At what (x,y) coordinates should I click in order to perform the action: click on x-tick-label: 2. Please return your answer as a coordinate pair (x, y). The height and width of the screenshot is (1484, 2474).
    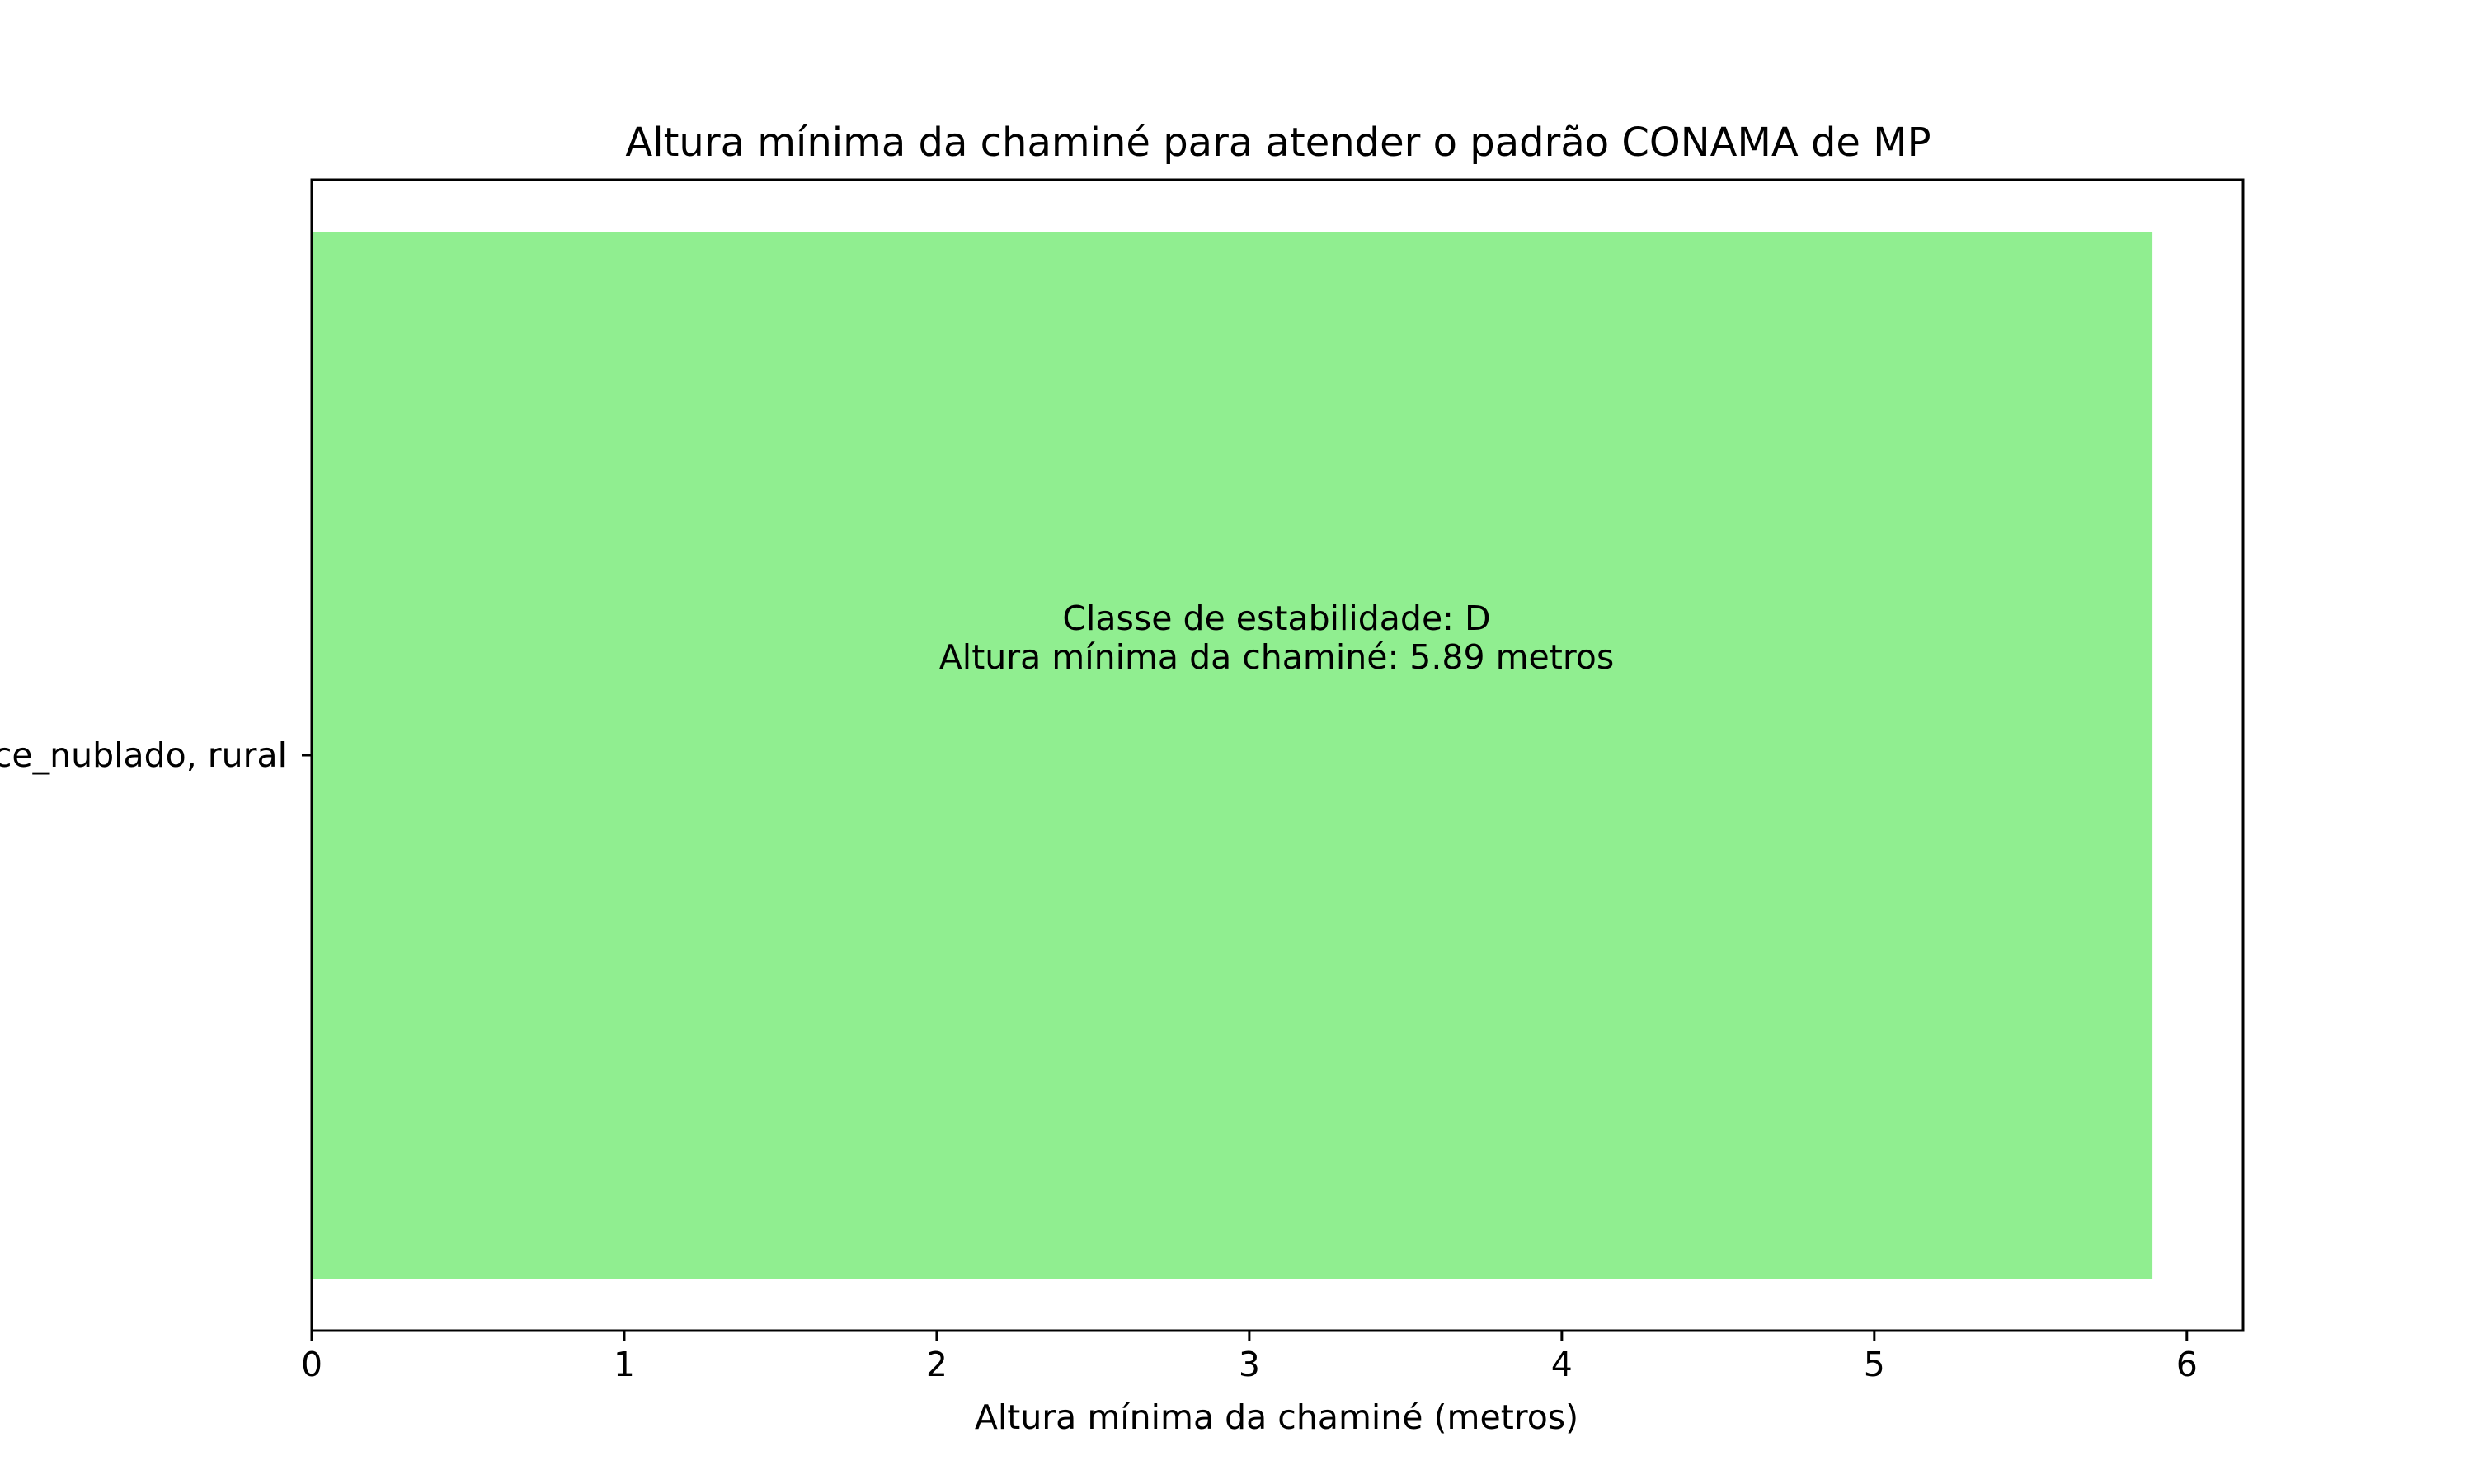
    Looking at the image, I should click on (937, 1364).